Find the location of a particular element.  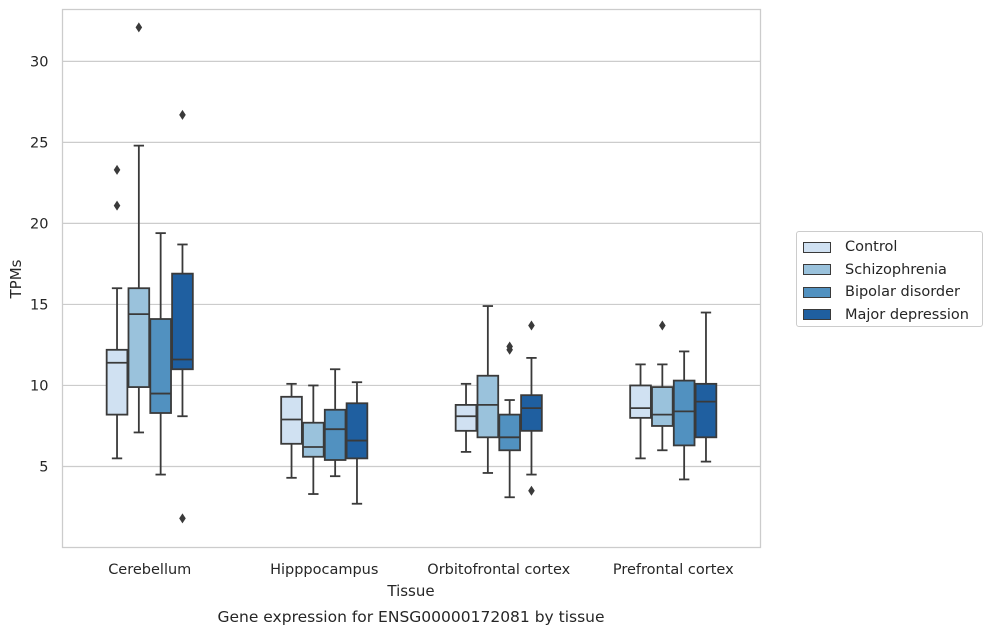

legend-label: Bipolar disorder is located at coordinates (902, 292).